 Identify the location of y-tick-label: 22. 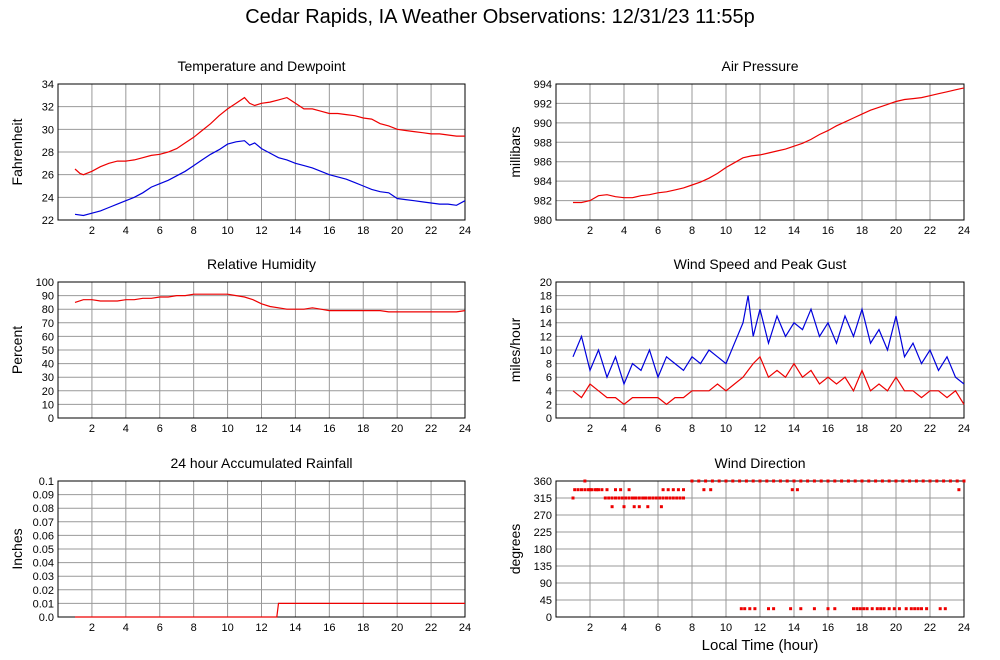
(48, 221).